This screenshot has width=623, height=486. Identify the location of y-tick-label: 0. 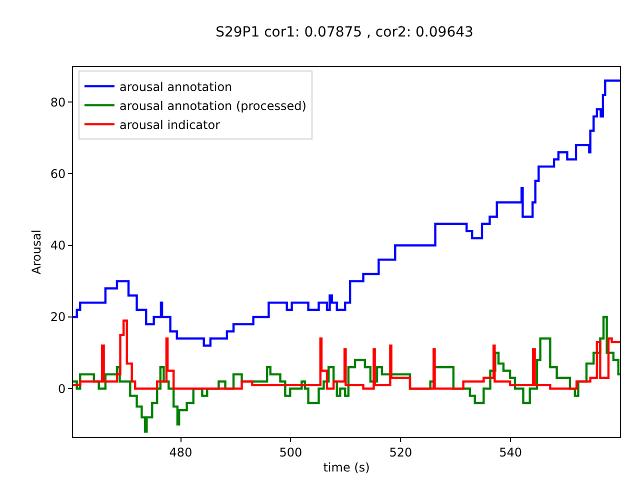
(62, 389).